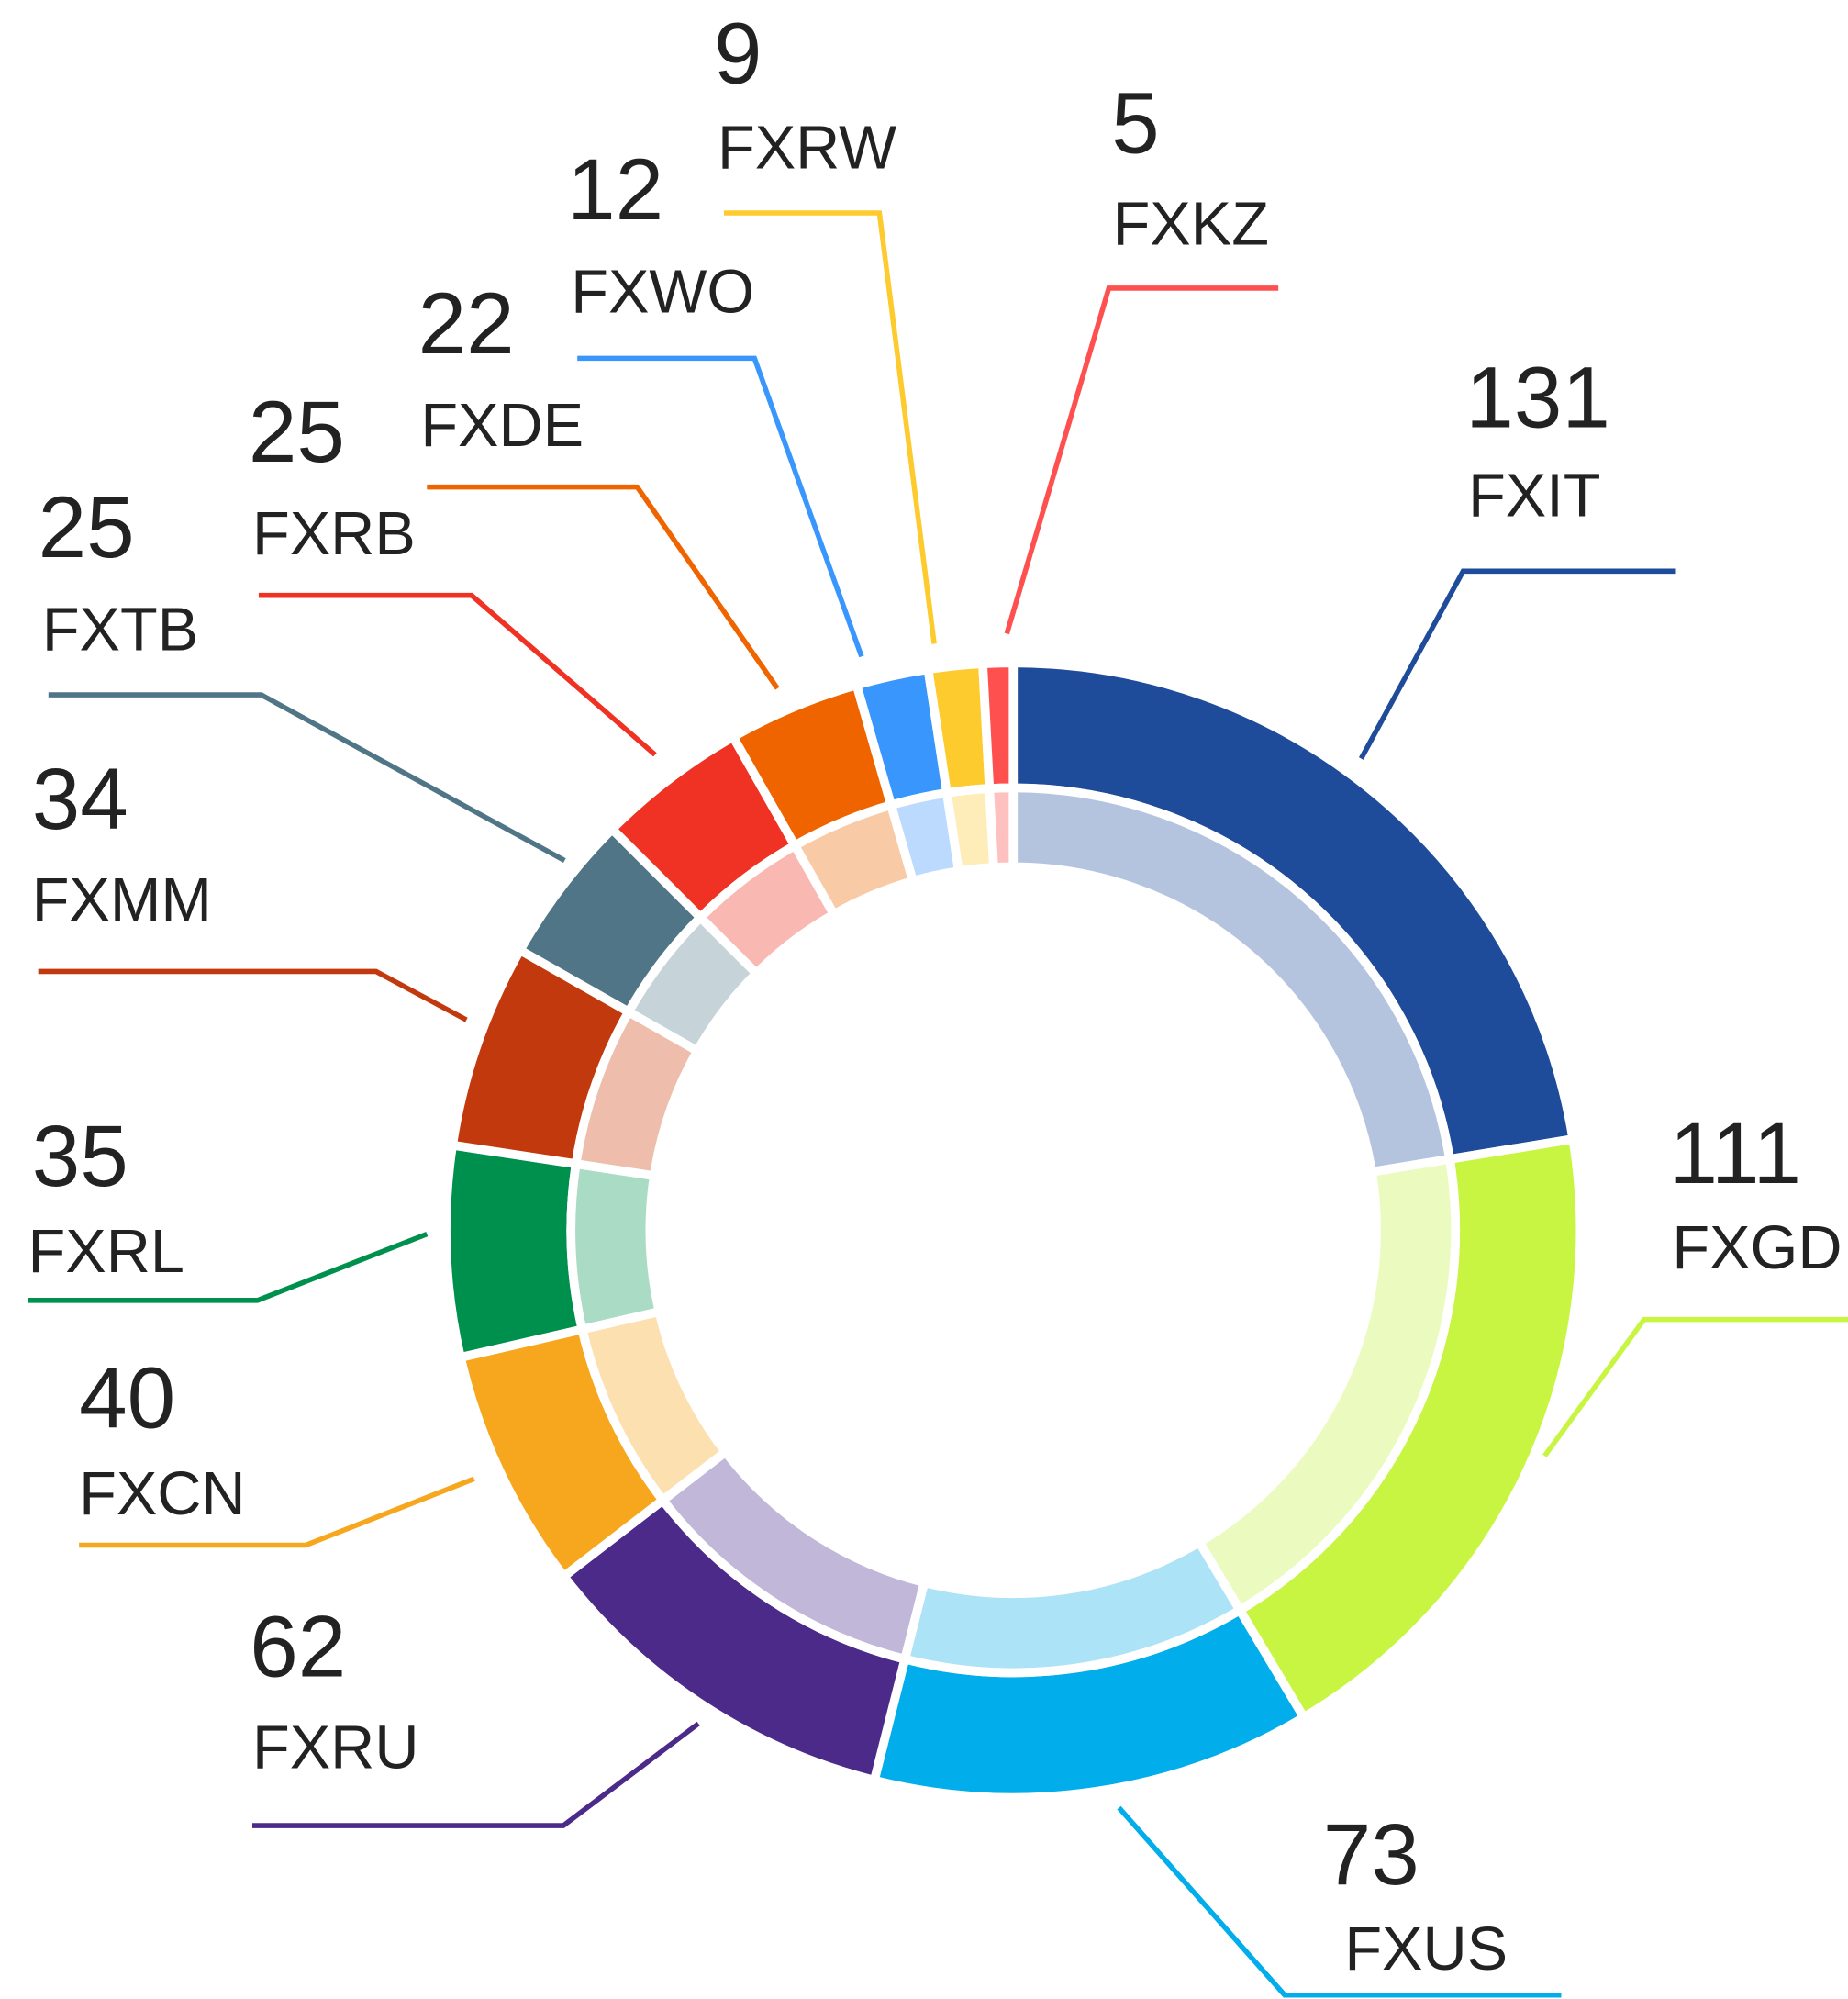  What do you see at coordinates (1757, 1248) in the screenshot?
I see `category-label: FXGD` at bounding box center [1757, 1248].